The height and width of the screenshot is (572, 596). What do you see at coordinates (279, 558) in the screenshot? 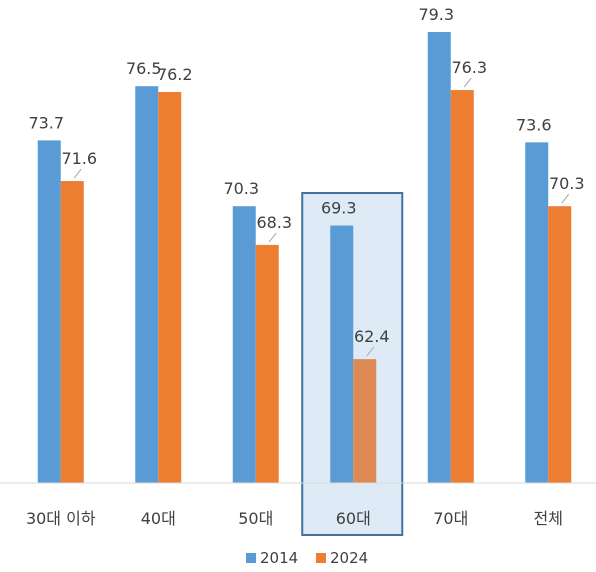
I see `legend-label-2014: 2014` at bounding box center [279, 558].